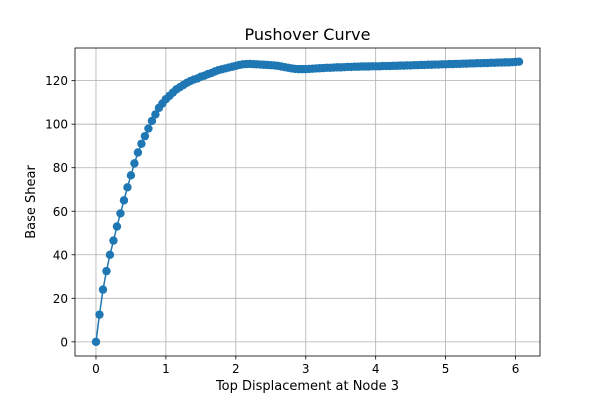 The height and width of the screenshot is (404, 600). I want to click on y-ticks: 0 20 40 60 80 100 120, so click(60, 211).